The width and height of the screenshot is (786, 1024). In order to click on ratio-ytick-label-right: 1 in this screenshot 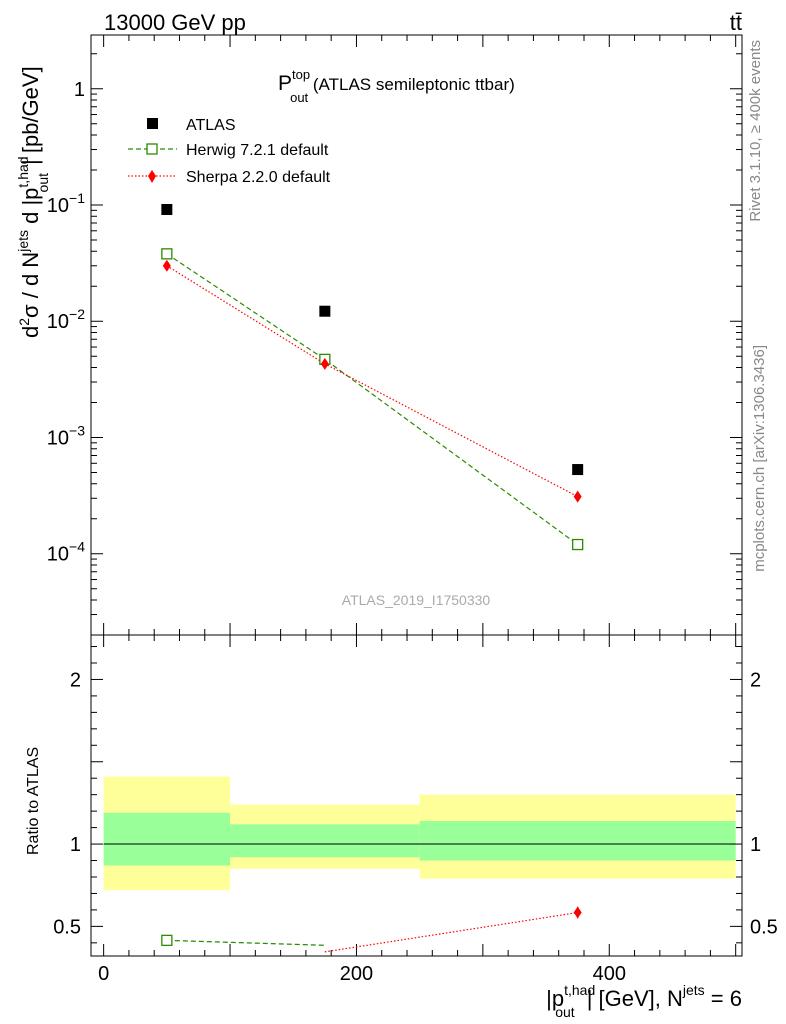, I will do `click(755, 845)`.